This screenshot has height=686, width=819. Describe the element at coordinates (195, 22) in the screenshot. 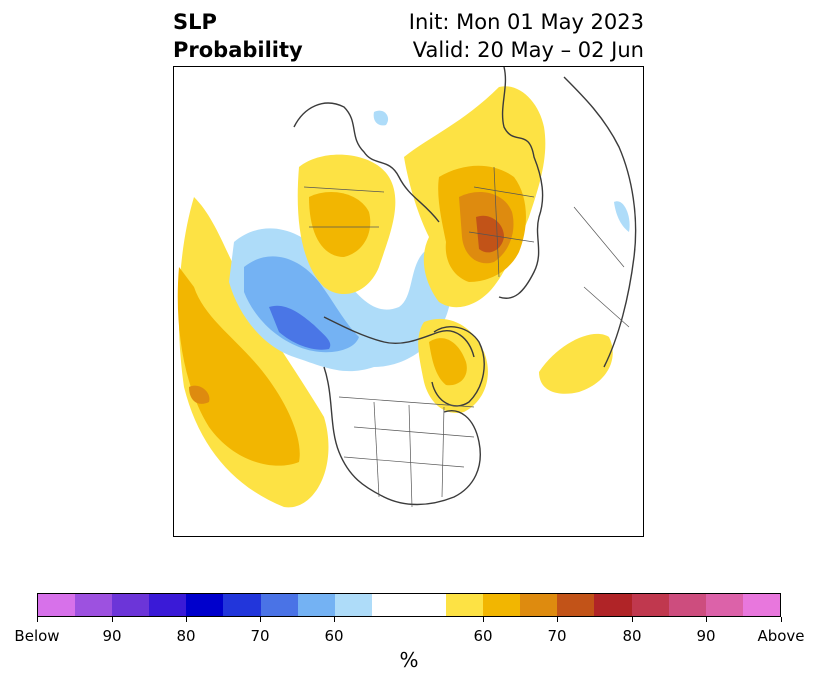

I see `title-slp: SLP` at that location.